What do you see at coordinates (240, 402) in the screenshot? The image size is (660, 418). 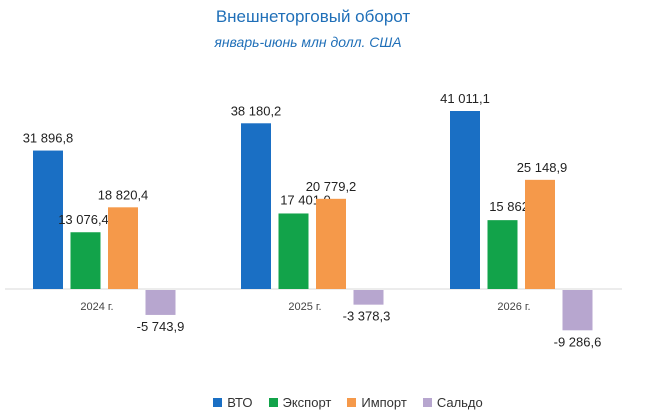 I see `legend-label: ВТО` at bounding box center [240, 402].